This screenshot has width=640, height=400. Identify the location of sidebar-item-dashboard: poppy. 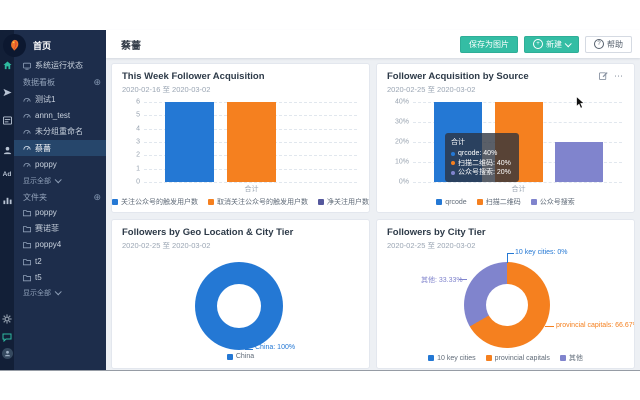
(60, 164).